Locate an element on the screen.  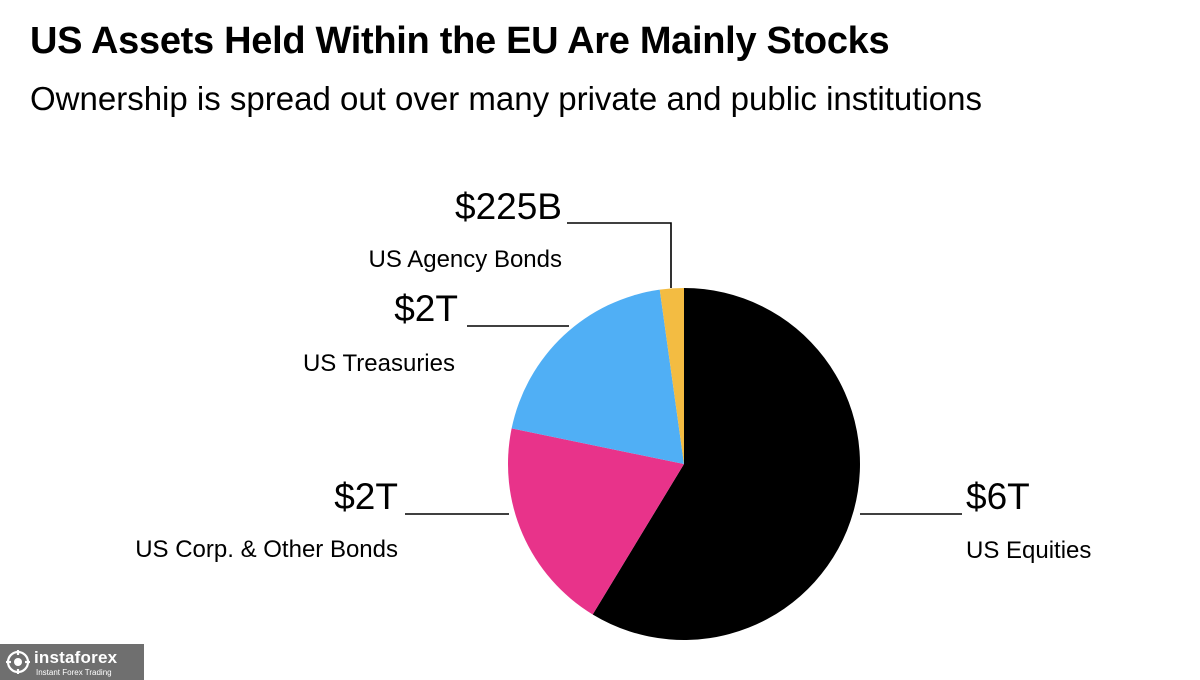
instaforex-logo-icon is located at coordinates (18, 662).